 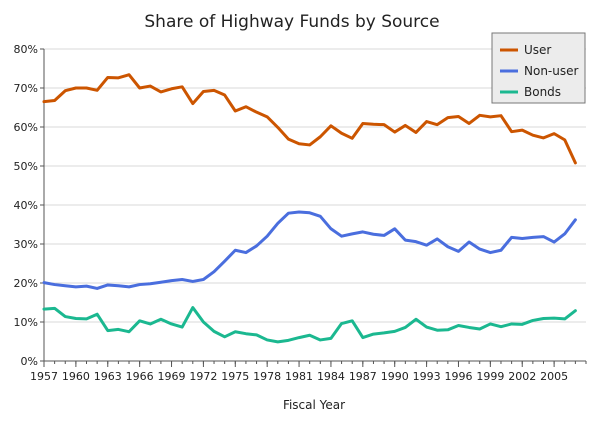 I want to click on x-tick-label: 1975, so click(x=235, y=376).